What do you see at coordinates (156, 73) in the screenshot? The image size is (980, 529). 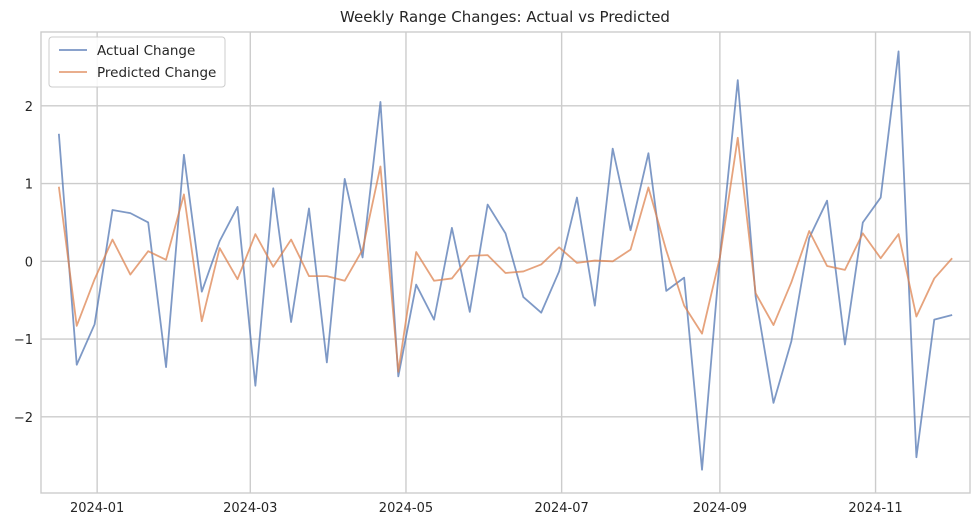 I see `legend-label-predicted-change: Predicted Change` at bounding box center [156, 73].